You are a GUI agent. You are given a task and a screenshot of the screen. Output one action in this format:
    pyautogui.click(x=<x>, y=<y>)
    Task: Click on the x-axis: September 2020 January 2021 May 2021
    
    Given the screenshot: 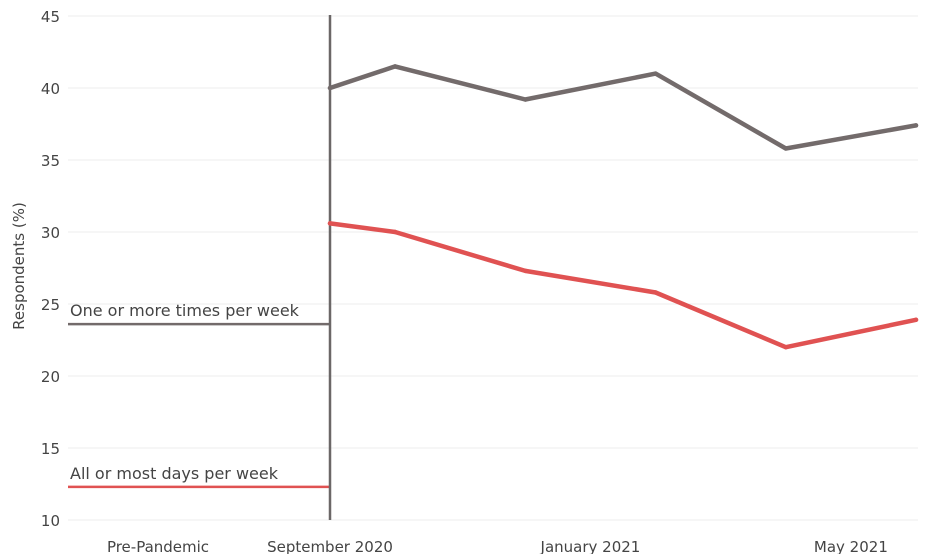 What is the action you would take?
    pyautogui.click(x=577, y=546)
    